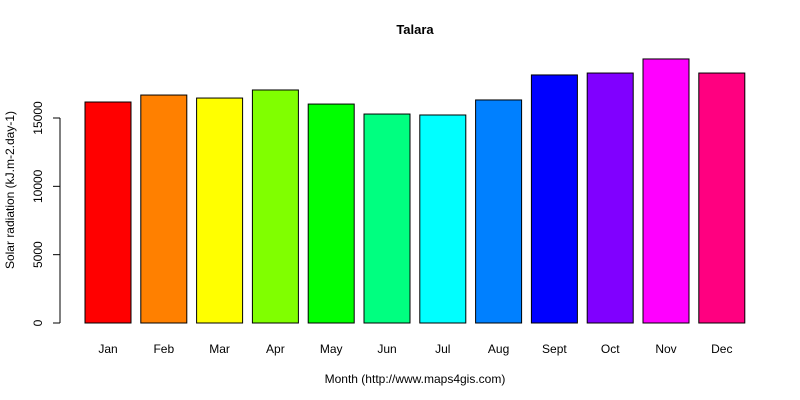 This screenshot has width=800, height=400. I want to click on x-tick-label: Jun, so click(386, 349).